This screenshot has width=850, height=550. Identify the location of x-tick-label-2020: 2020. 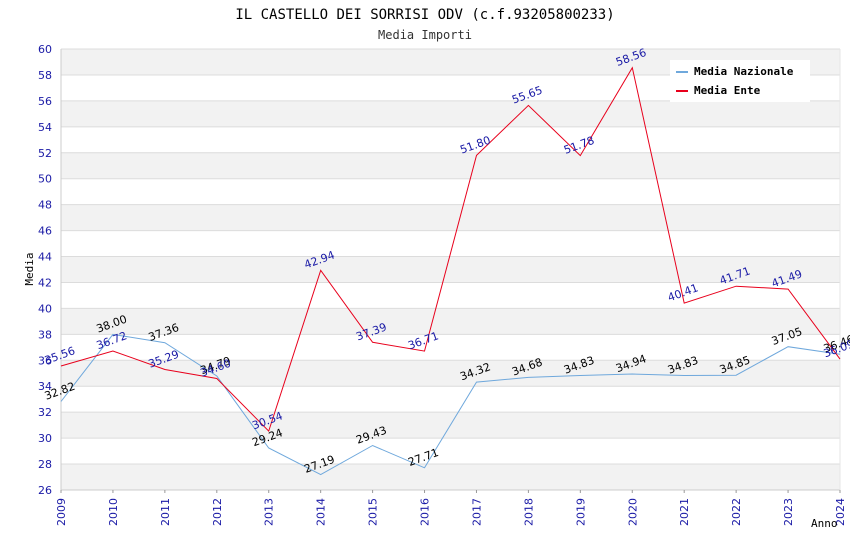
(632, 512).